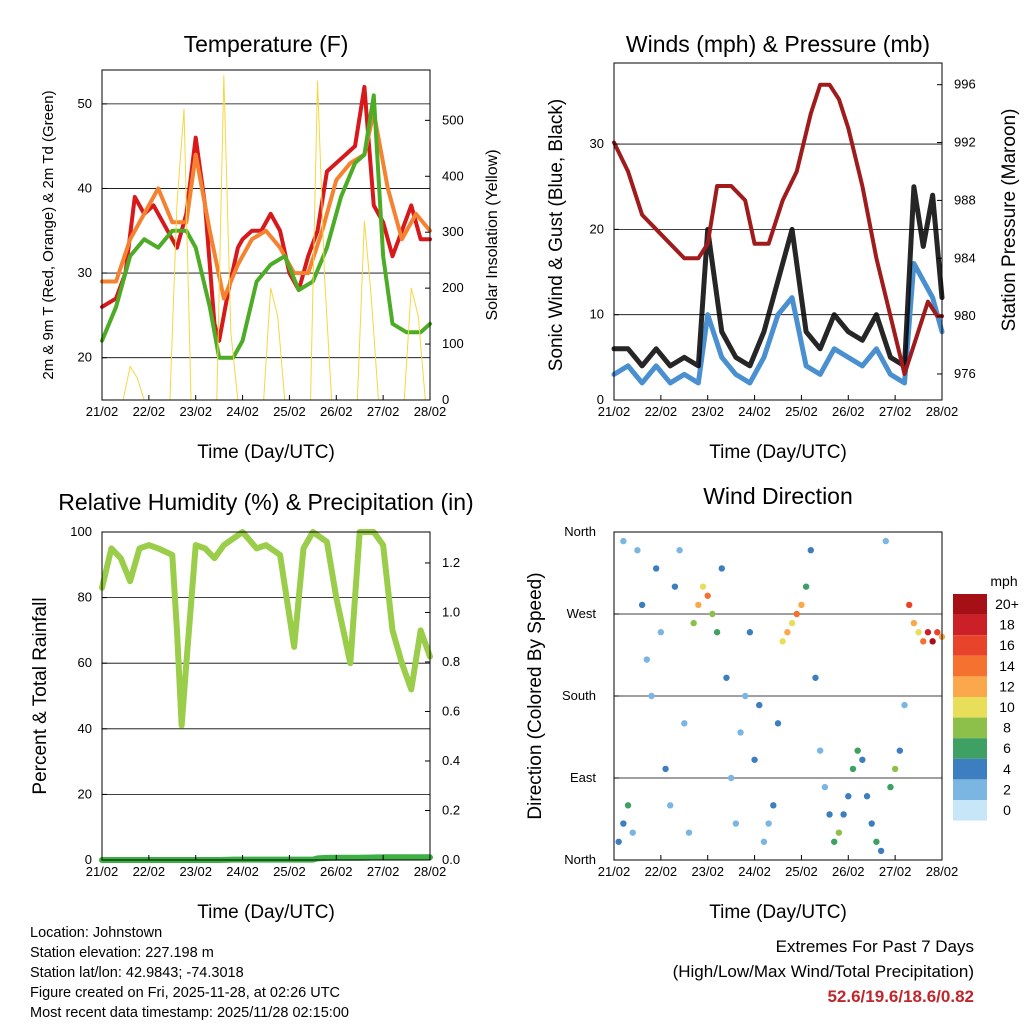 The image size is (1024, 1024). What do you see at coordinates (1007, 686) in the screenshot?
I see `legend-label: 12` at bounding box center [1007, 686].